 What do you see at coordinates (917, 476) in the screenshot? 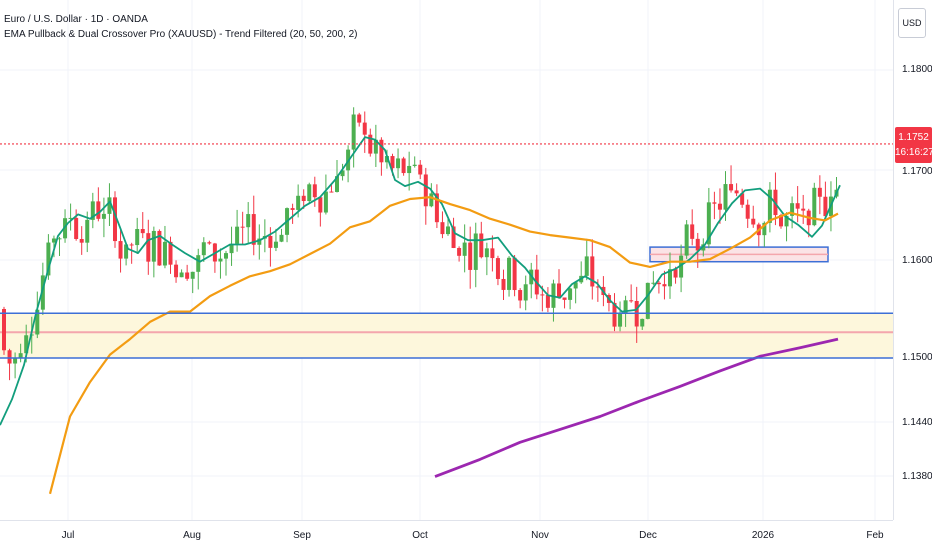
I see `price-tick: 1.1380` at bounding box center [917, 476].